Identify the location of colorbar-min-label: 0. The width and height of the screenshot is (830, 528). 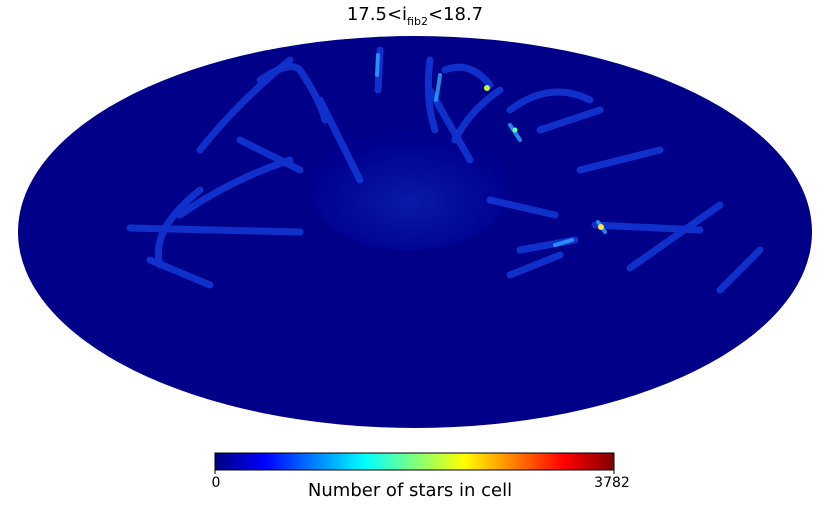
(216, 483).